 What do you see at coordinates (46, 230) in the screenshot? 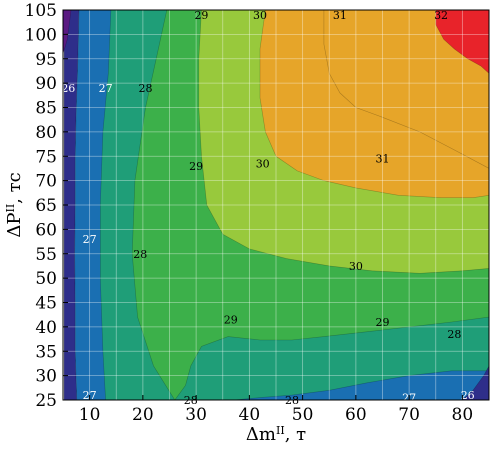
I see `y-tick-label-7: 60` at bounding box center [46, 230].